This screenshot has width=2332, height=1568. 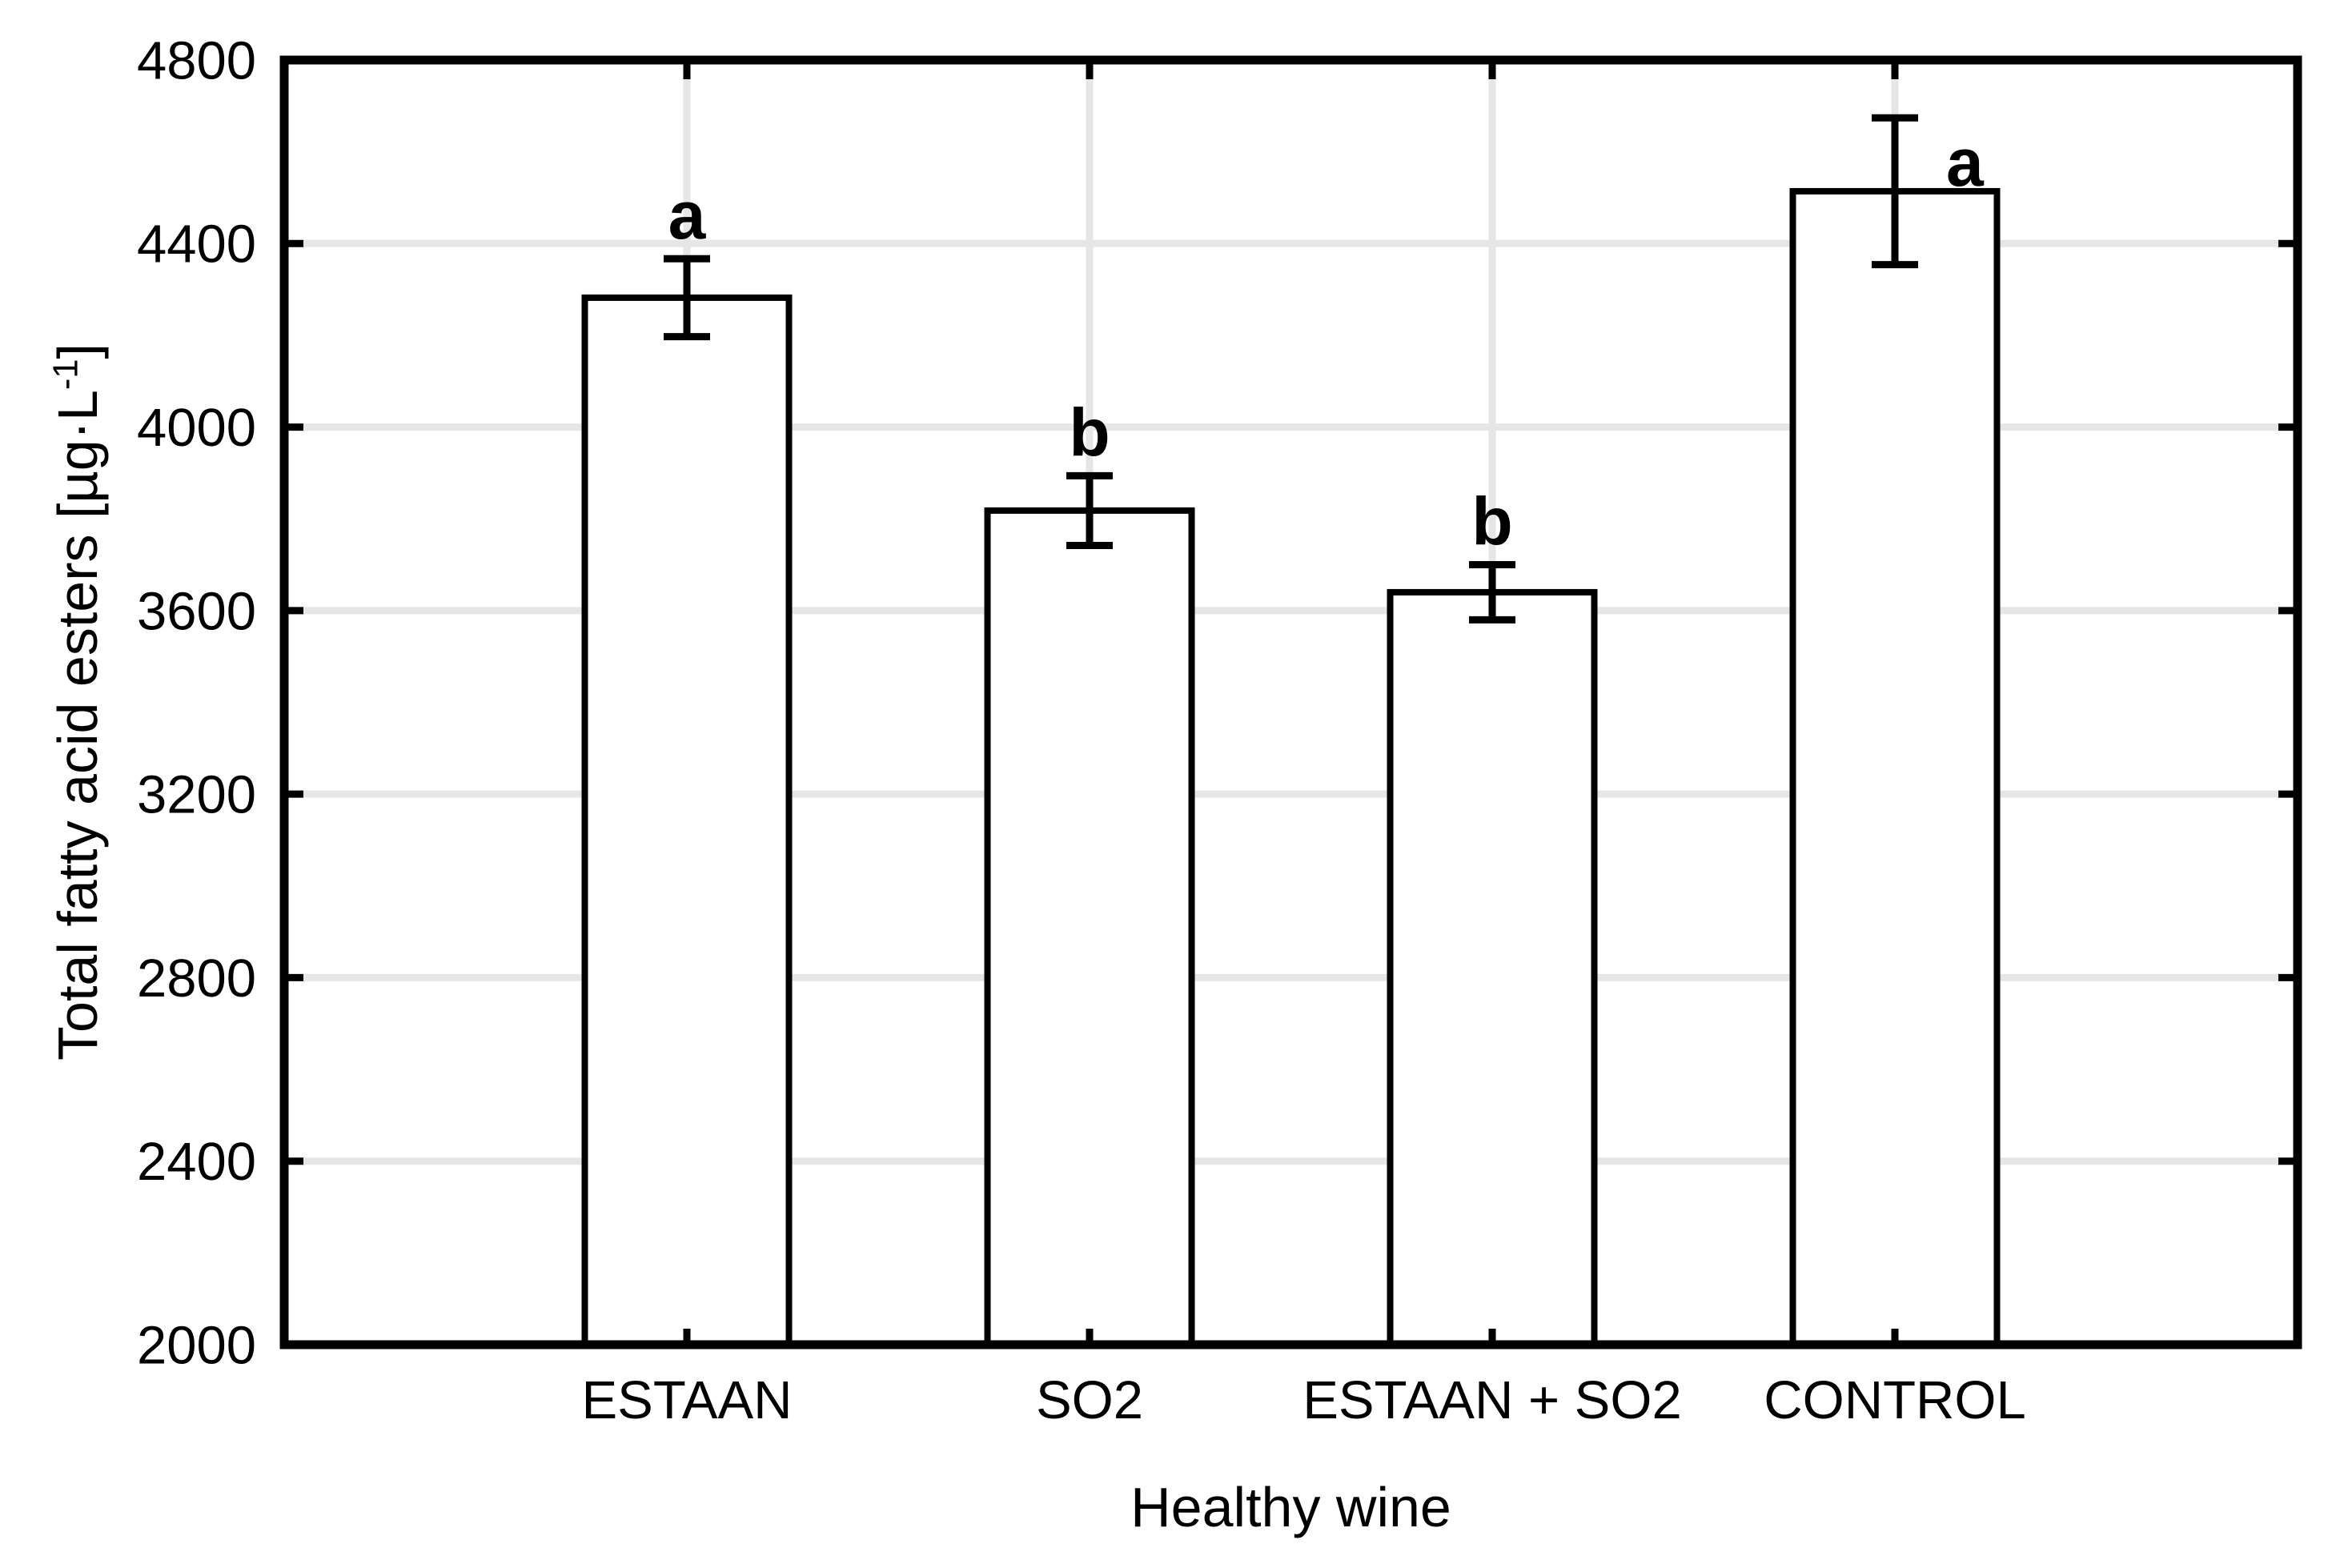 What do you see at coordinates (196, 245) in the screenshot?
I see `y-tick-label: 4400` at bounding box center [196, 245].